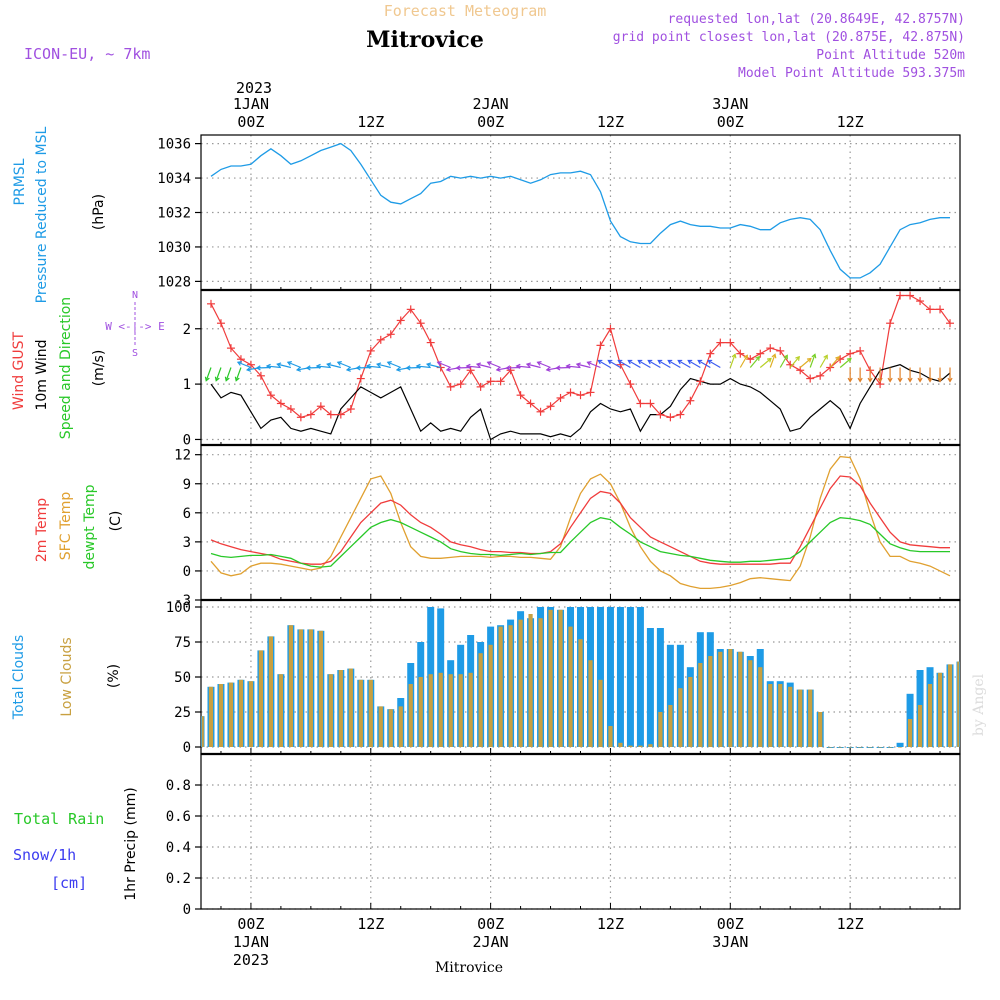  I want to click on y-tick-label: 25, so click(182, 713).